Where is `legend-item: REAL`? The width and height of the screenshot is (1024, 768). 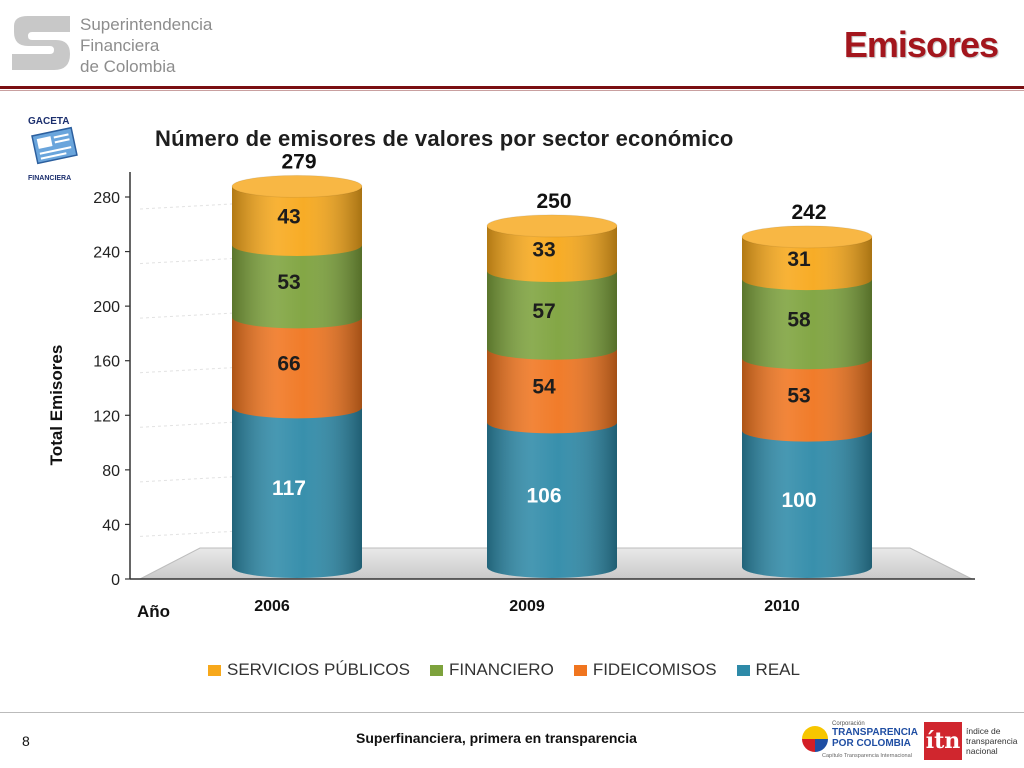
legend-item: REAL is located at coordinates (768, 670).